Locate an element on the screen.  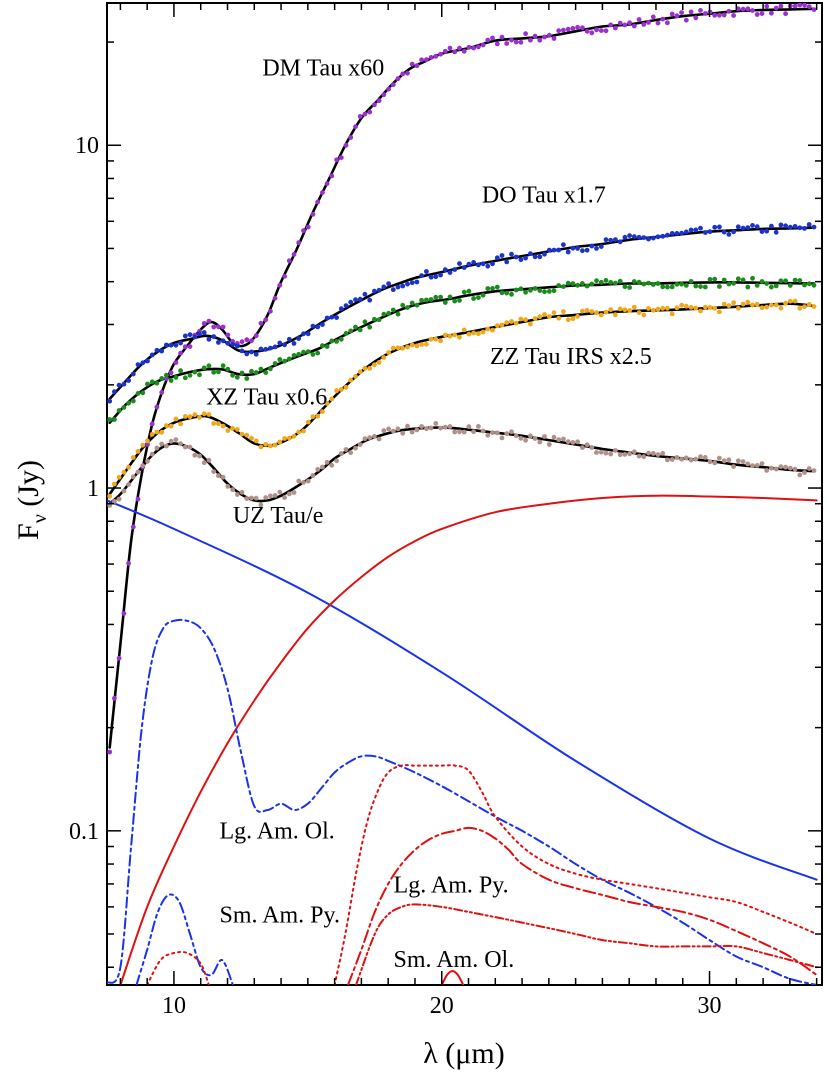
series-line-sm-am-ol is located at coordinates (582, 905).